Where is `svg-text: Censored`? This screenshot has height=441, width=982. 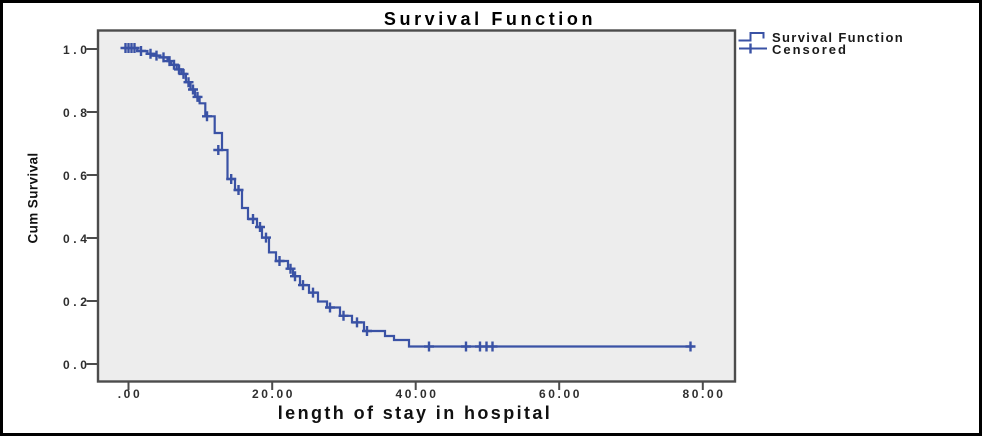 svg-text: Censored is located at coordinates (810, 49).